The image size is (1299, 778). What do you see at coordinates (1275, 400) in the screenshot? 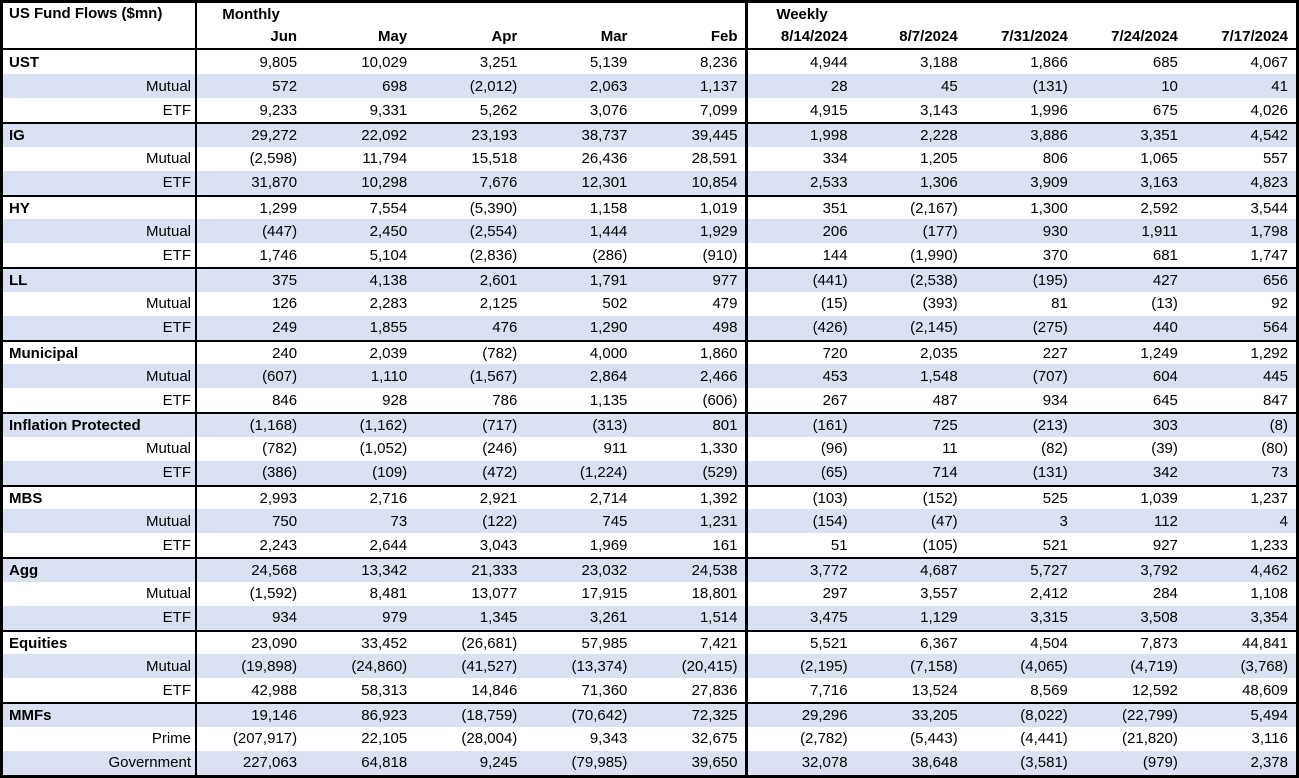
I see `table-cell: 847` at bounding box center [1275, 400].